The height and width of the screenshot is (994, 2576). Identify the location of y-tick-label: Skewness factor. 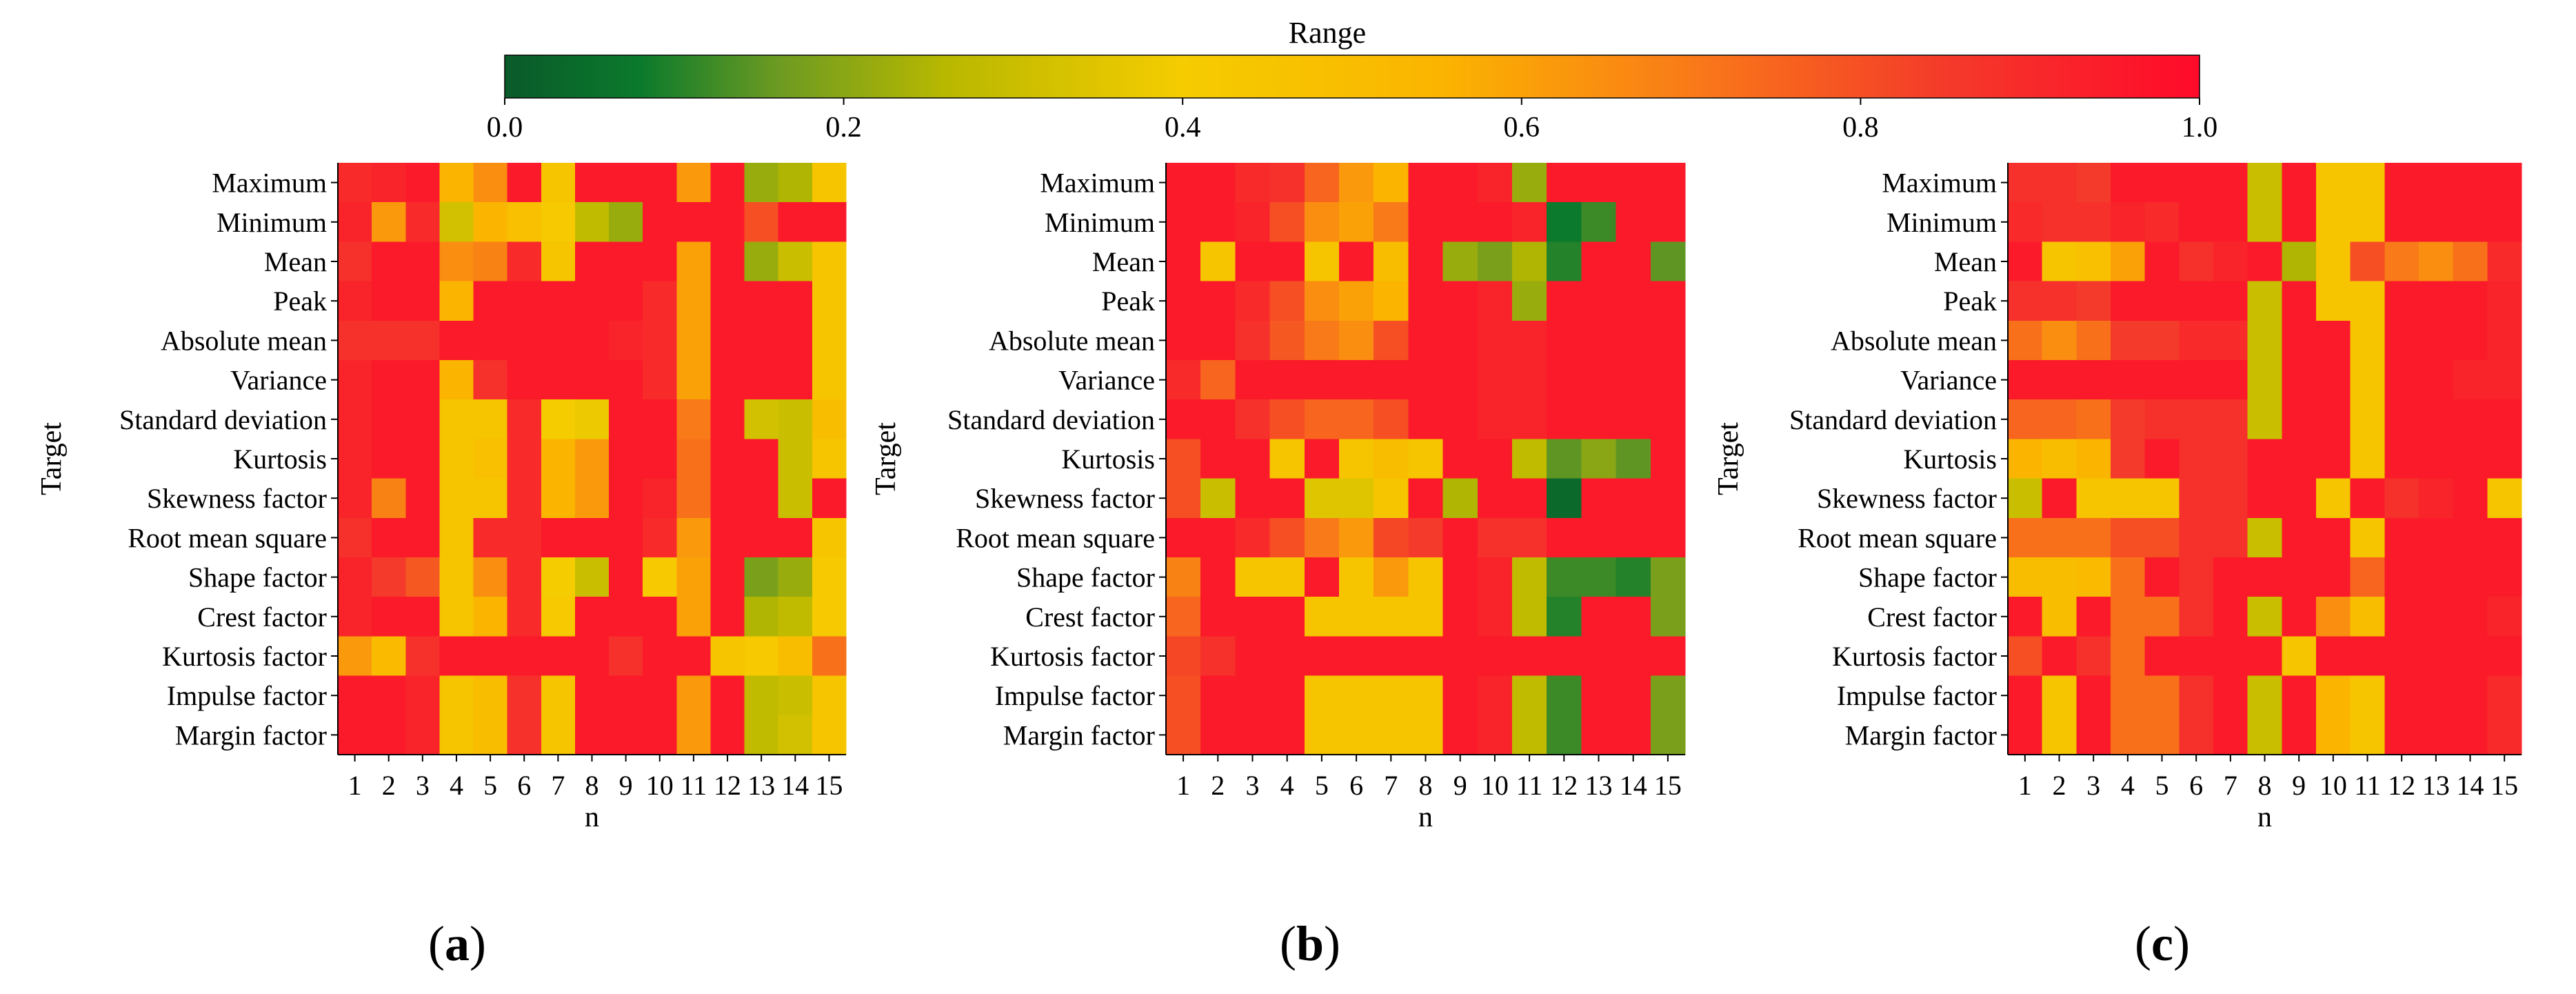
(237, 498).